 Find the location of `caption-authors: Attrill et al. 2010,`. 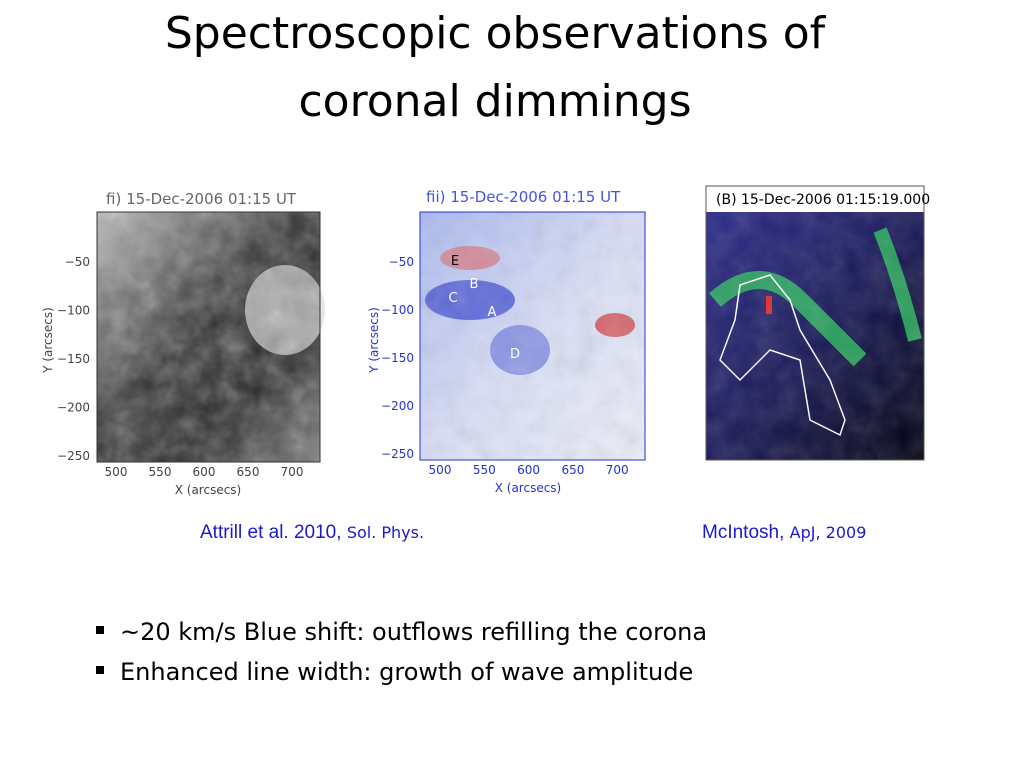

caption-authors: Attrill et al. 2010, is located at coordinates (271, 532).